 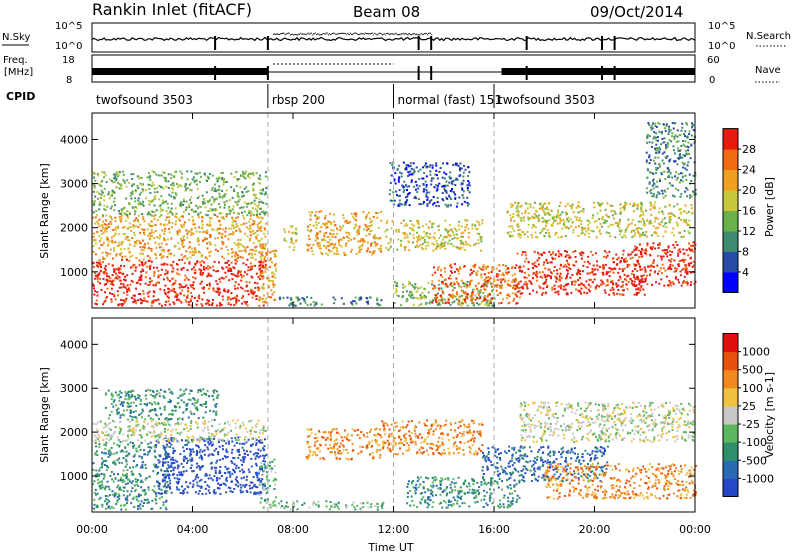 I want to click on date-title: 09/Oct/2014, so click(x=636, y=12).